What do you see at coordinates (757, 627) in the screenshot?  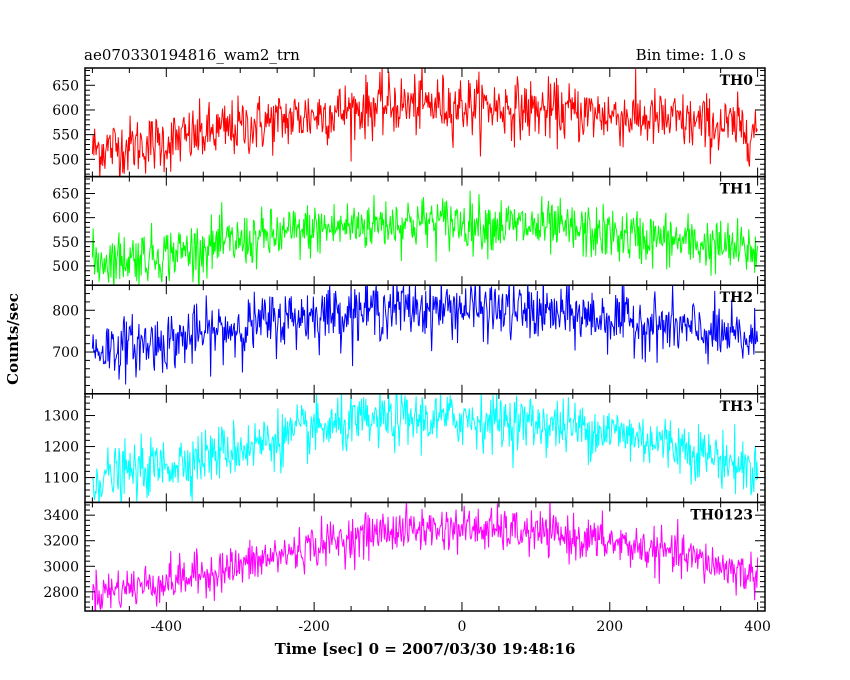 I see `x-tick-label: 400` at bounding box center [757, 627].